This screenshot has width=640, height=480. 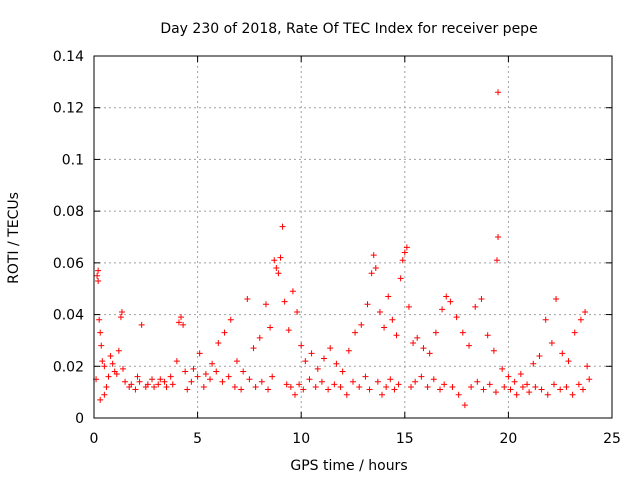 I want to click on x-tick-label: 20, so click(x=508, y=439).